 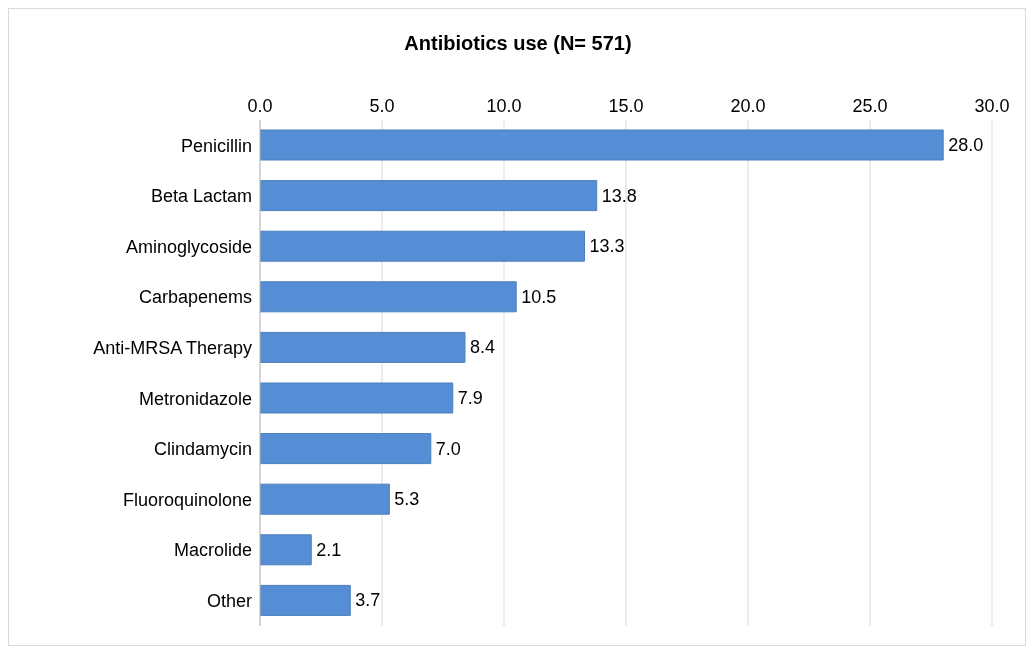 I want to click on chart-title: Antibiotics use (N= 571), so click(x=518, y=43).